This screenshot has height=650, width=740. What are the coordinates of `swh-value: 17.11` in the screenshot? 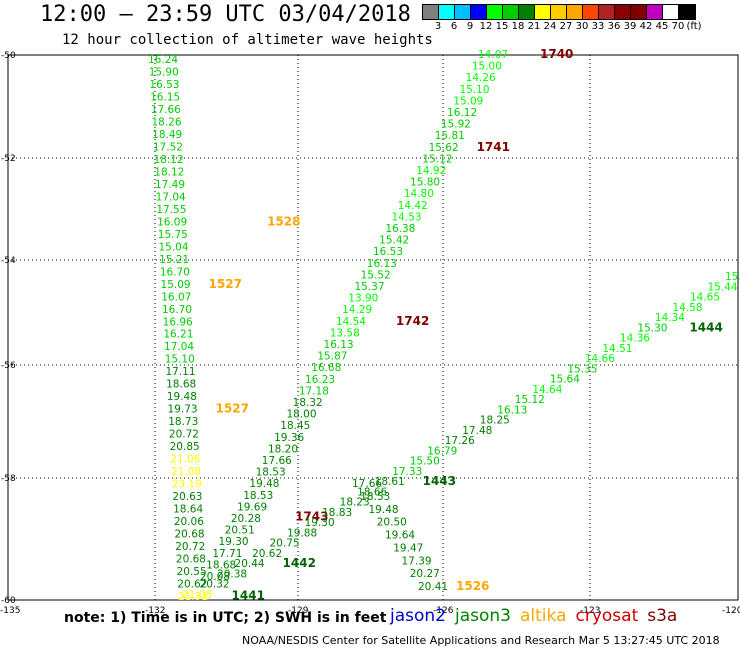 It's located at (180, 372).